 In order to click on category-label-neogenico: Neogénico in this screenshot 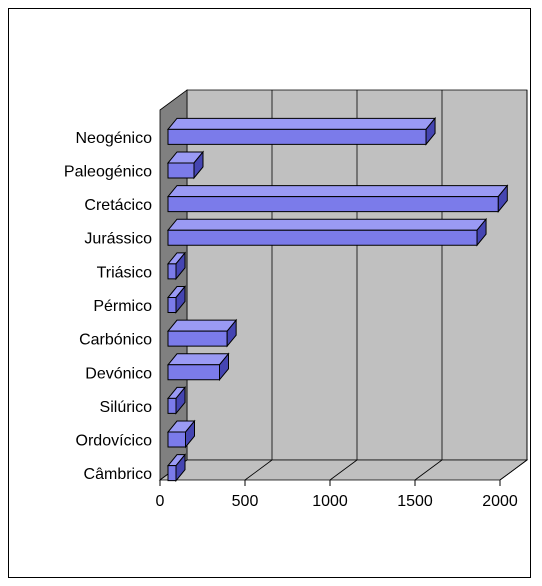, I will do `click(114, 138)`.